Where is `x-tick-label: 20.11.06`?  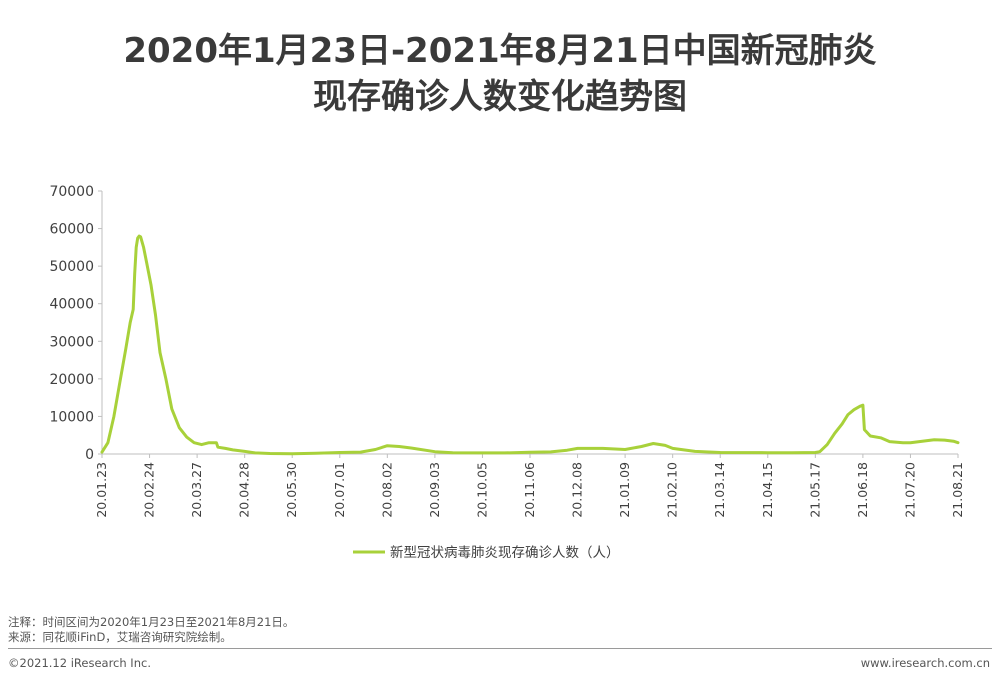 x-tick-label: 20.11.06 is located at coordinates (529, 490).